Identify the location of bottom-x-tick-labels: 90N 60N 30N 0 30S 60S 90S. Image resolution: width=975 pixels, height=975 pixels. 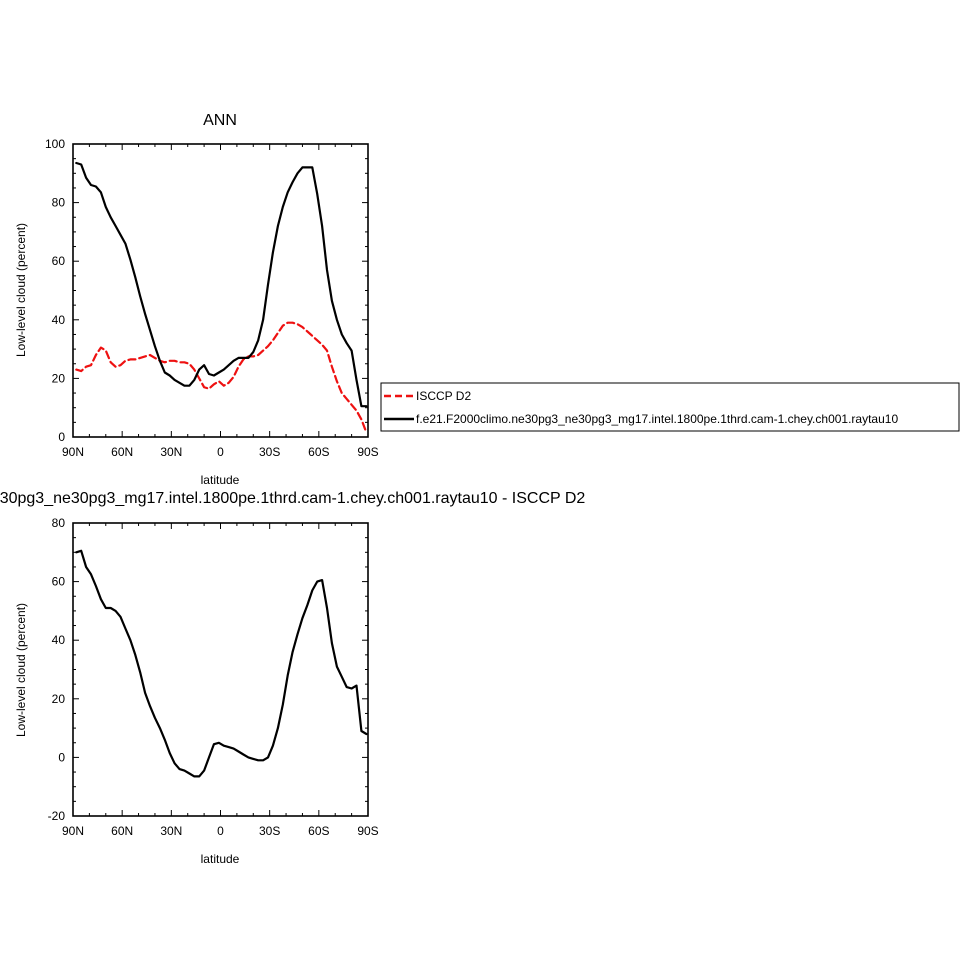
(220, 831).